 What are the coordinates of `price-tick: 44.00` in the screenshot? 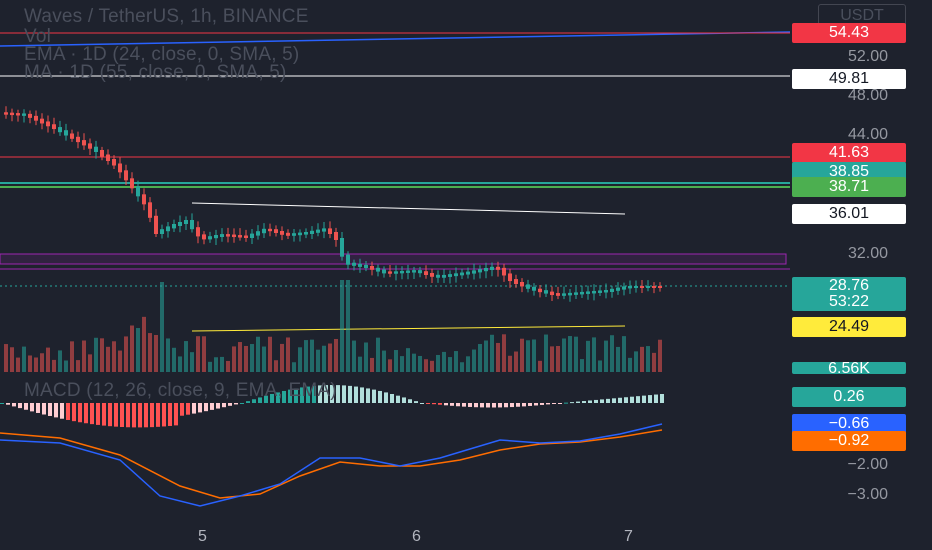 It's located at (867, 134).